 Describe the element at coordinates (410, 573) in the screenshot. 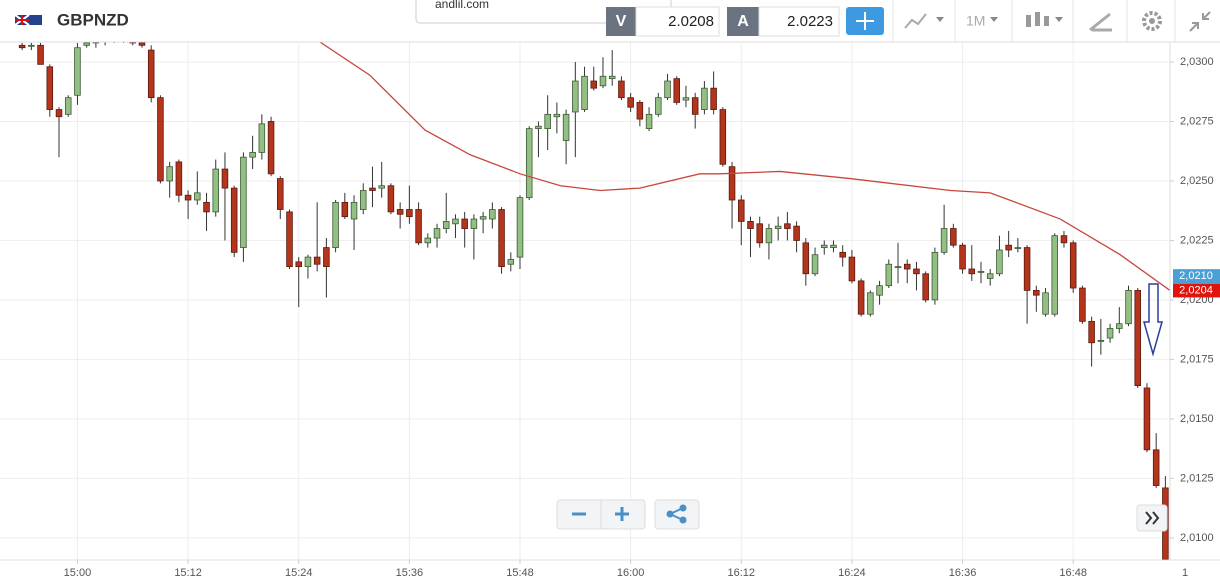

I see `x-tick-label: 15:36` at that location.